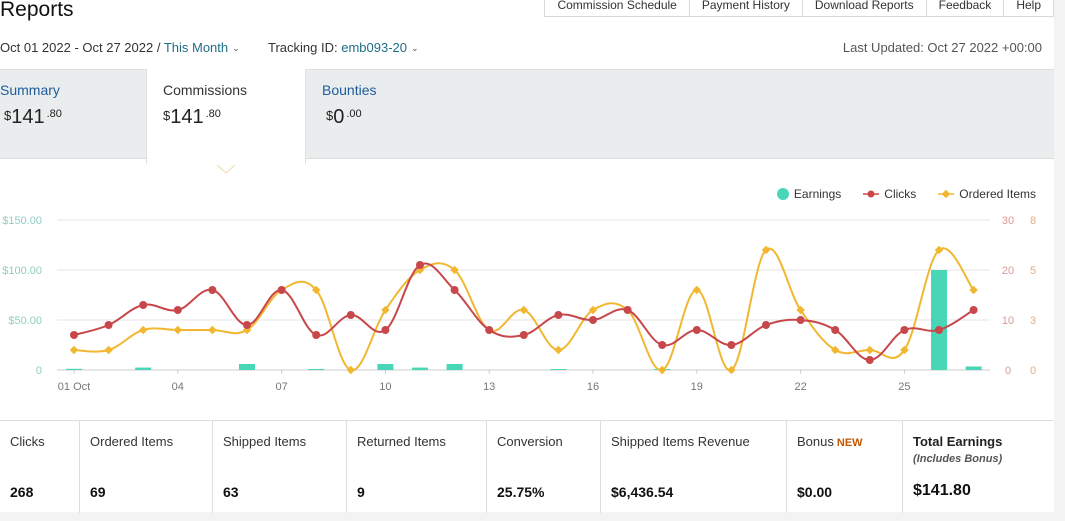 The width and height of the screenshot is (1065, 521). I want to click on stat-conversion: Conversion 25.75%, so click(544, 467).